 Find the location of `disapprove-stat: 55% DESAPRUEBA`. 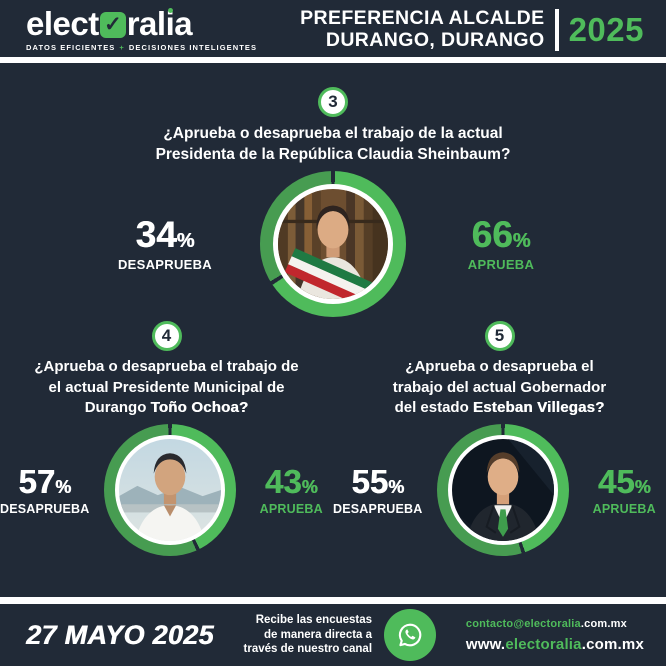

disapprove-stat: 55% DESAPRUEBA is located at coordinates (378, 490).